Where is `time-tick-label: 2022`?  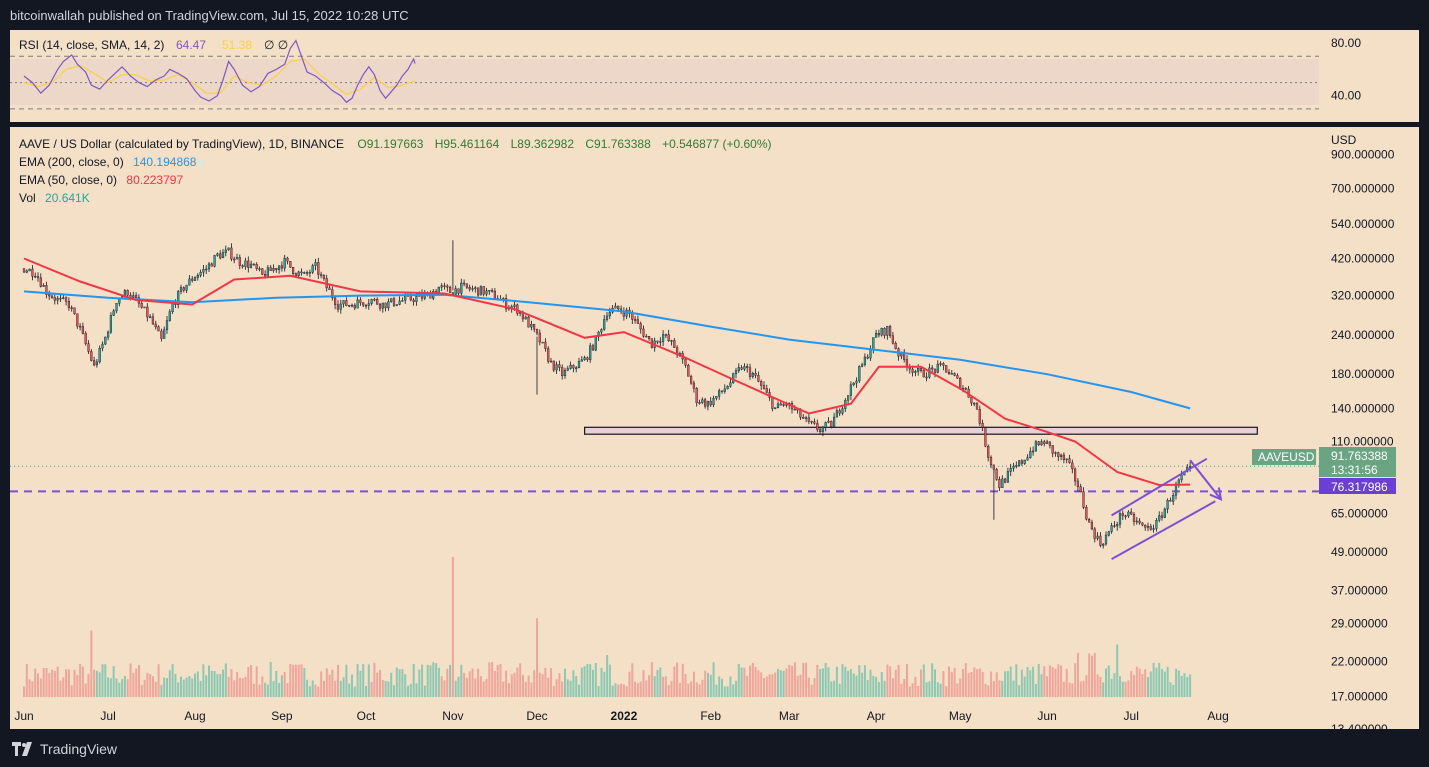
time-tick-label: 2022 is located at coordinates (624, 716).